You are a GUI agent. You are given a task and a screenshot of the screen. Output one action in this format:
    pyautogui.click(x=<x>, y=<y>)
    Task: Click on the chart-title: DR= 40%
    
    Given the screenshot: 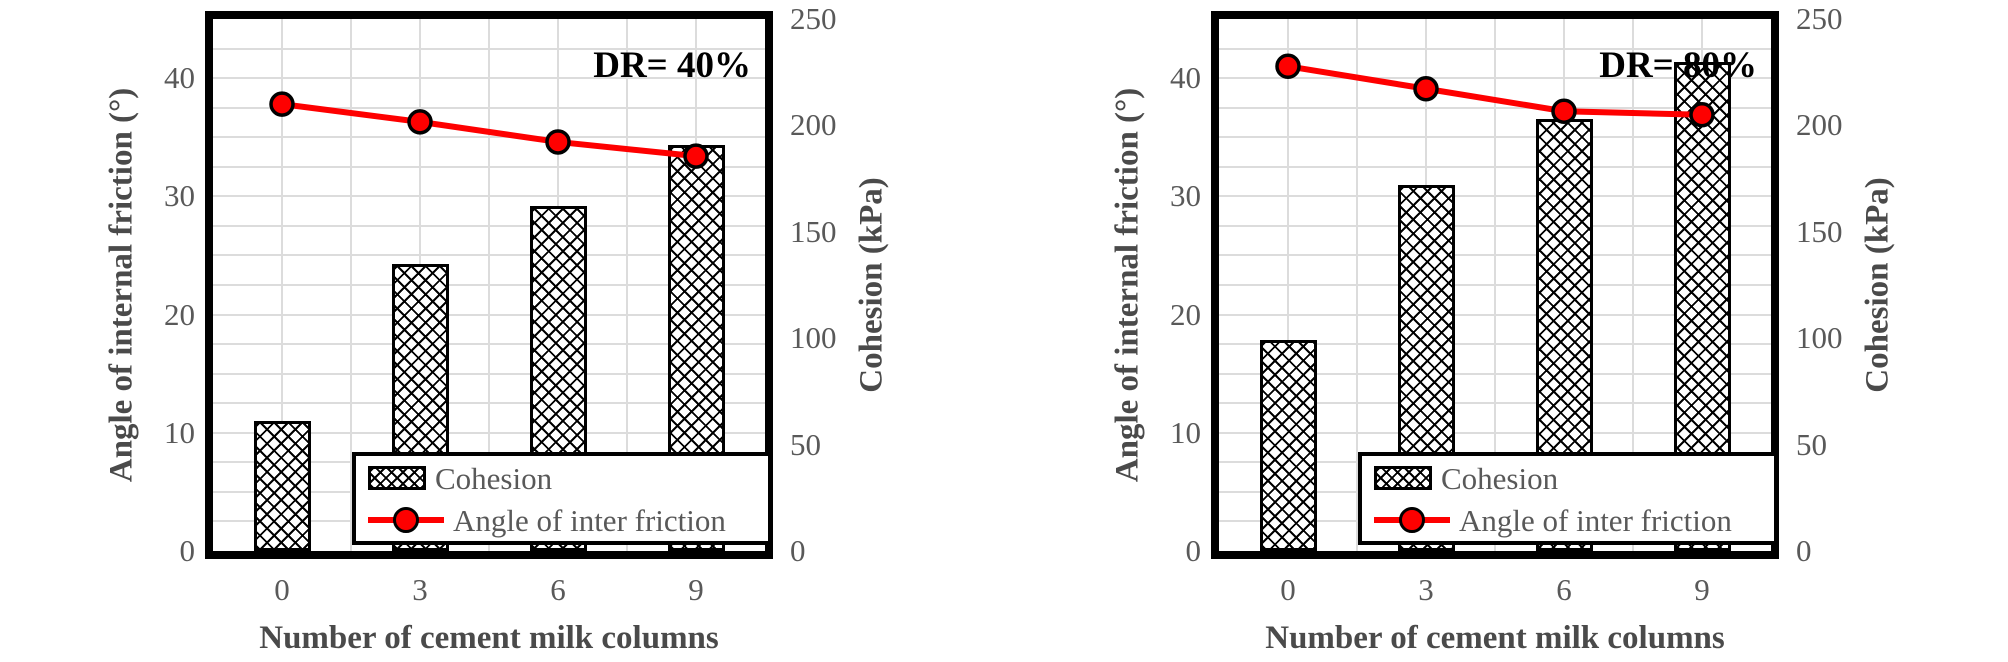 What is the action you would take?
    pyautogui.click(x=672, y=65)
    